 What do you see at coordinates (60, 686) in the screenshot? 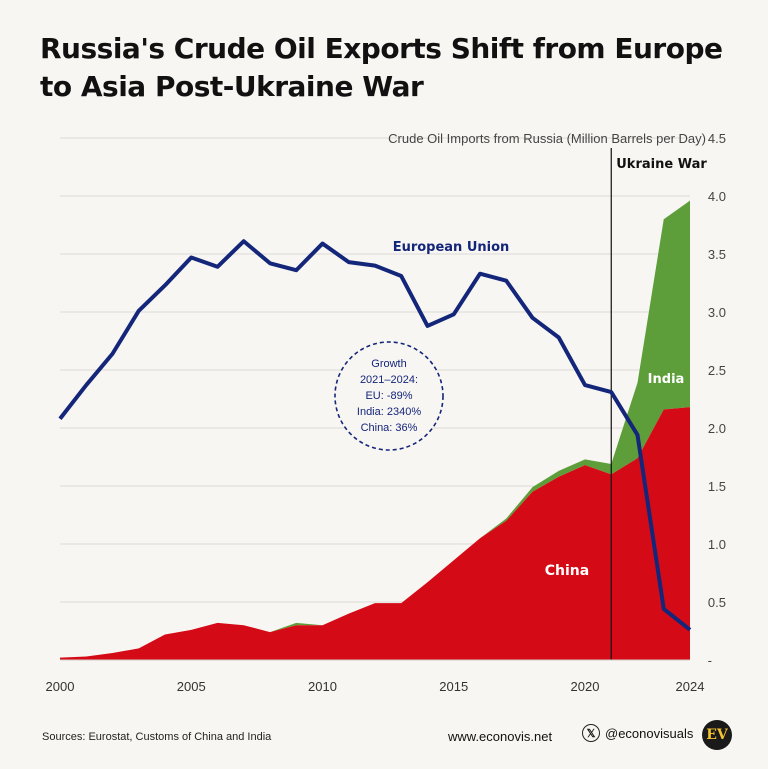
I see `x-tick-label: 2000` at bounding box center [60, 686].